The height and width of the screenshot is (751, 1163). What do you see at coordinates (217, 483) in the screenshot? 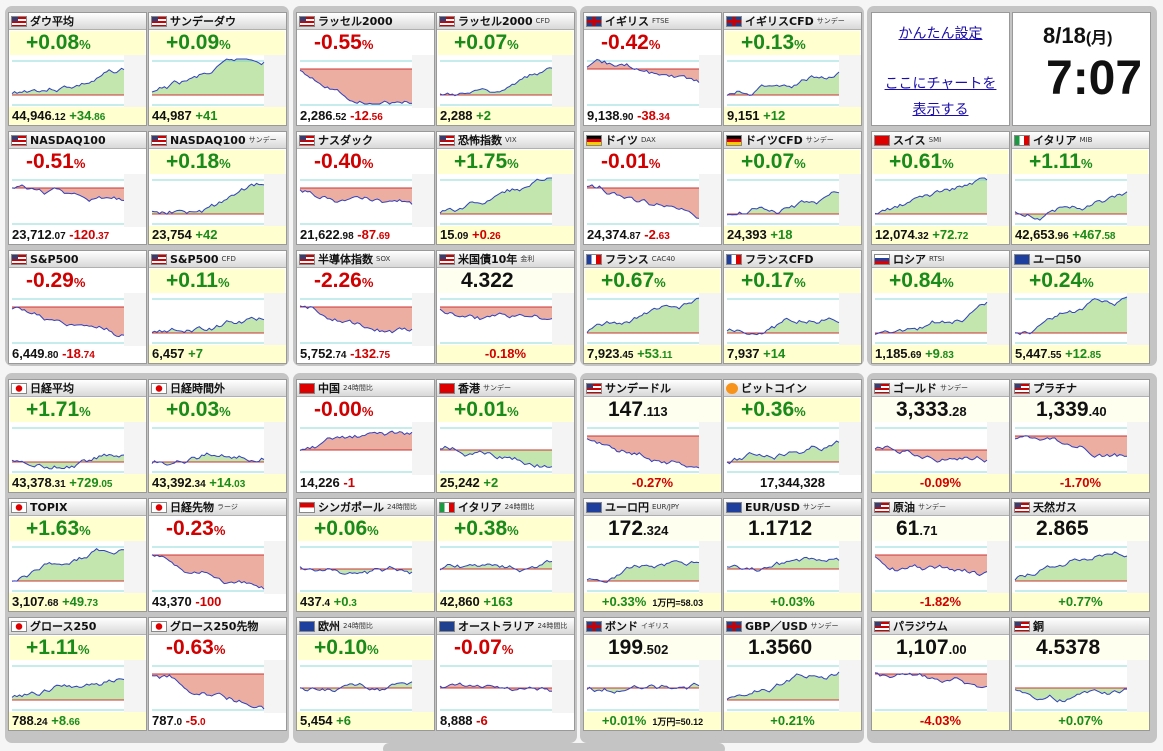
I see `tile-footer: 43,392.34 +14.03` at bounding box center [217, 483].